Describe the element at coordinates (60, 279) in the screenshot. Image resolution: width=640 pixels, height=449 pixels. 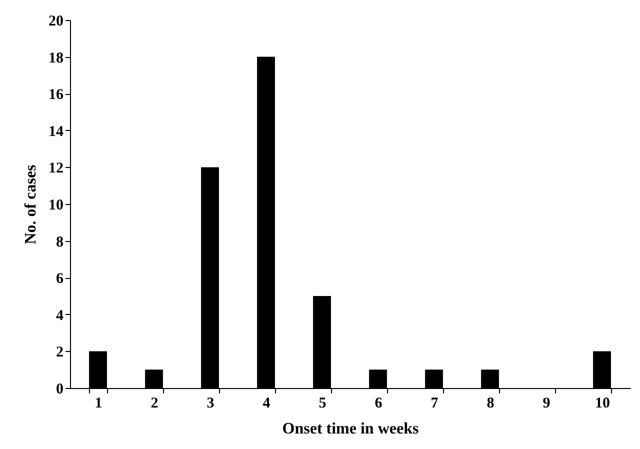
I see `y-tick-label: 6` at that location.